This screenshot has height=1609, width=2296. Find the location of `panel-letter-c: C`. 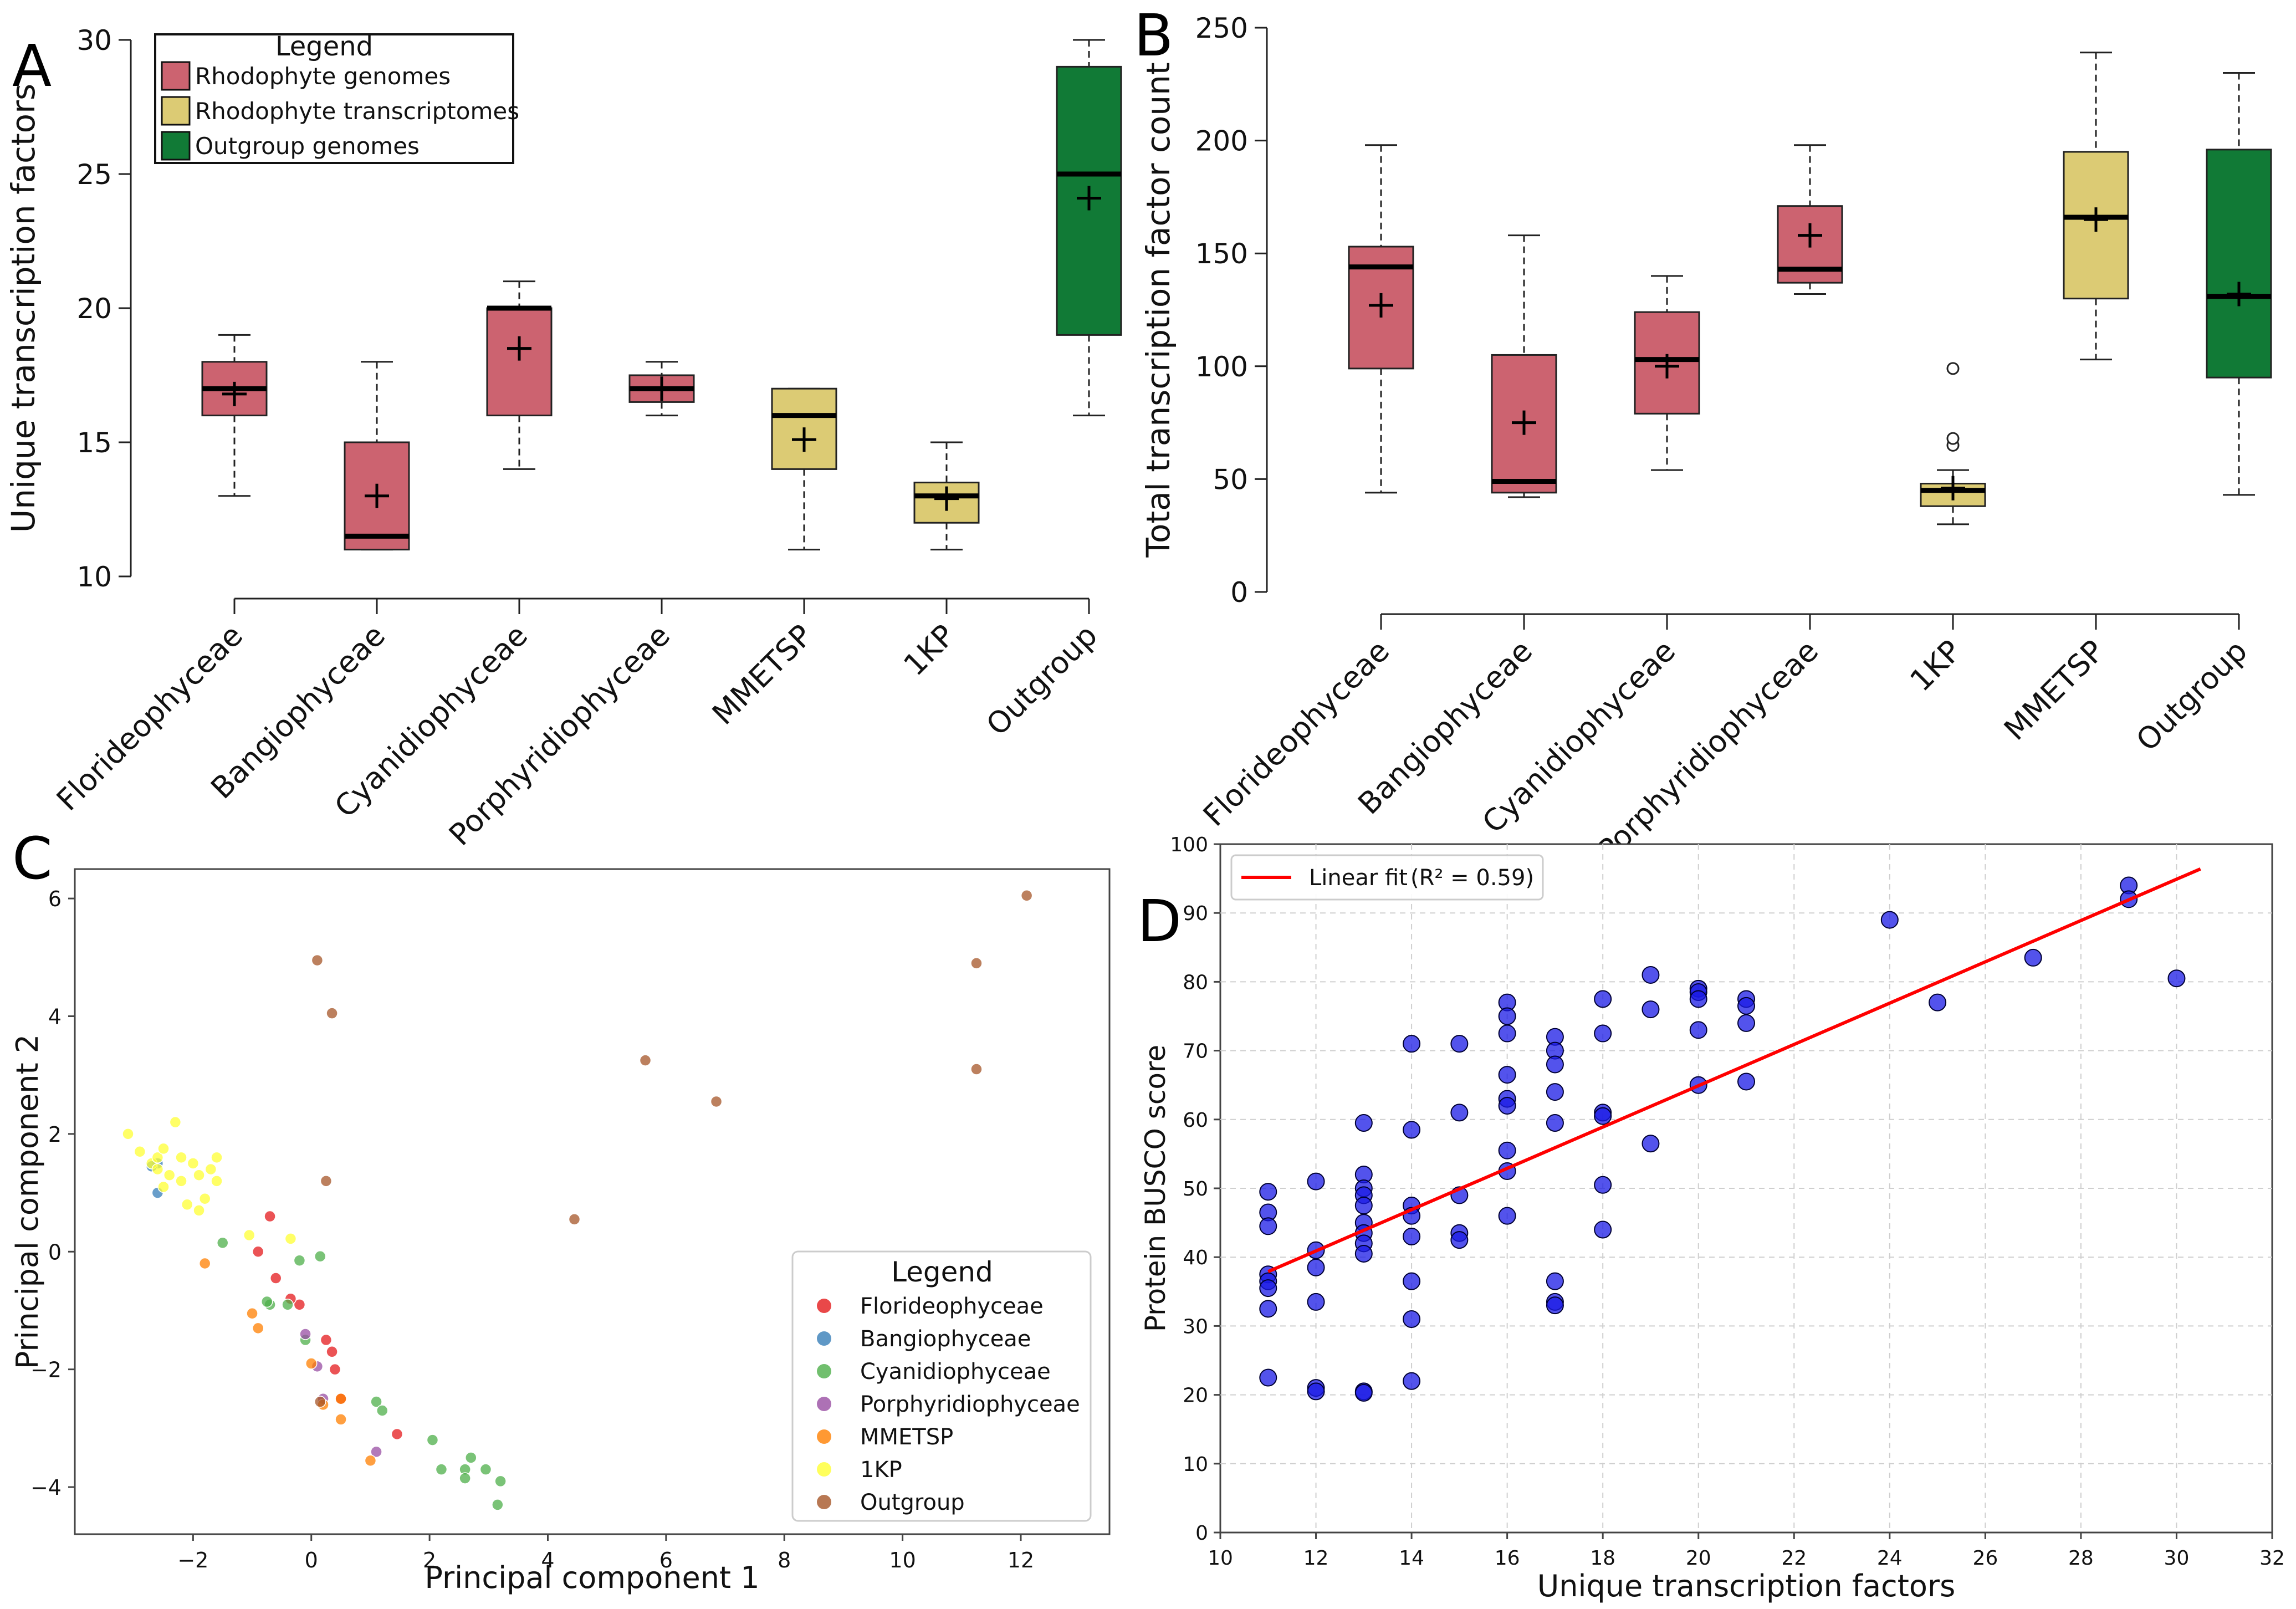

panel-letter-c: C is located at coordinates (32, 858).